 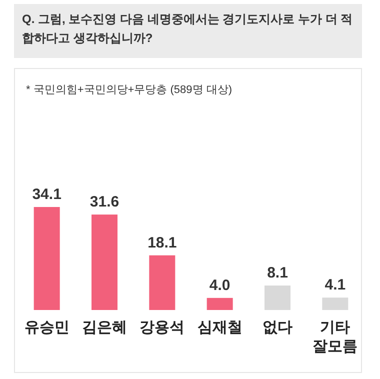 I want to click on data-label: 4.1, so click(x=335, y=285).